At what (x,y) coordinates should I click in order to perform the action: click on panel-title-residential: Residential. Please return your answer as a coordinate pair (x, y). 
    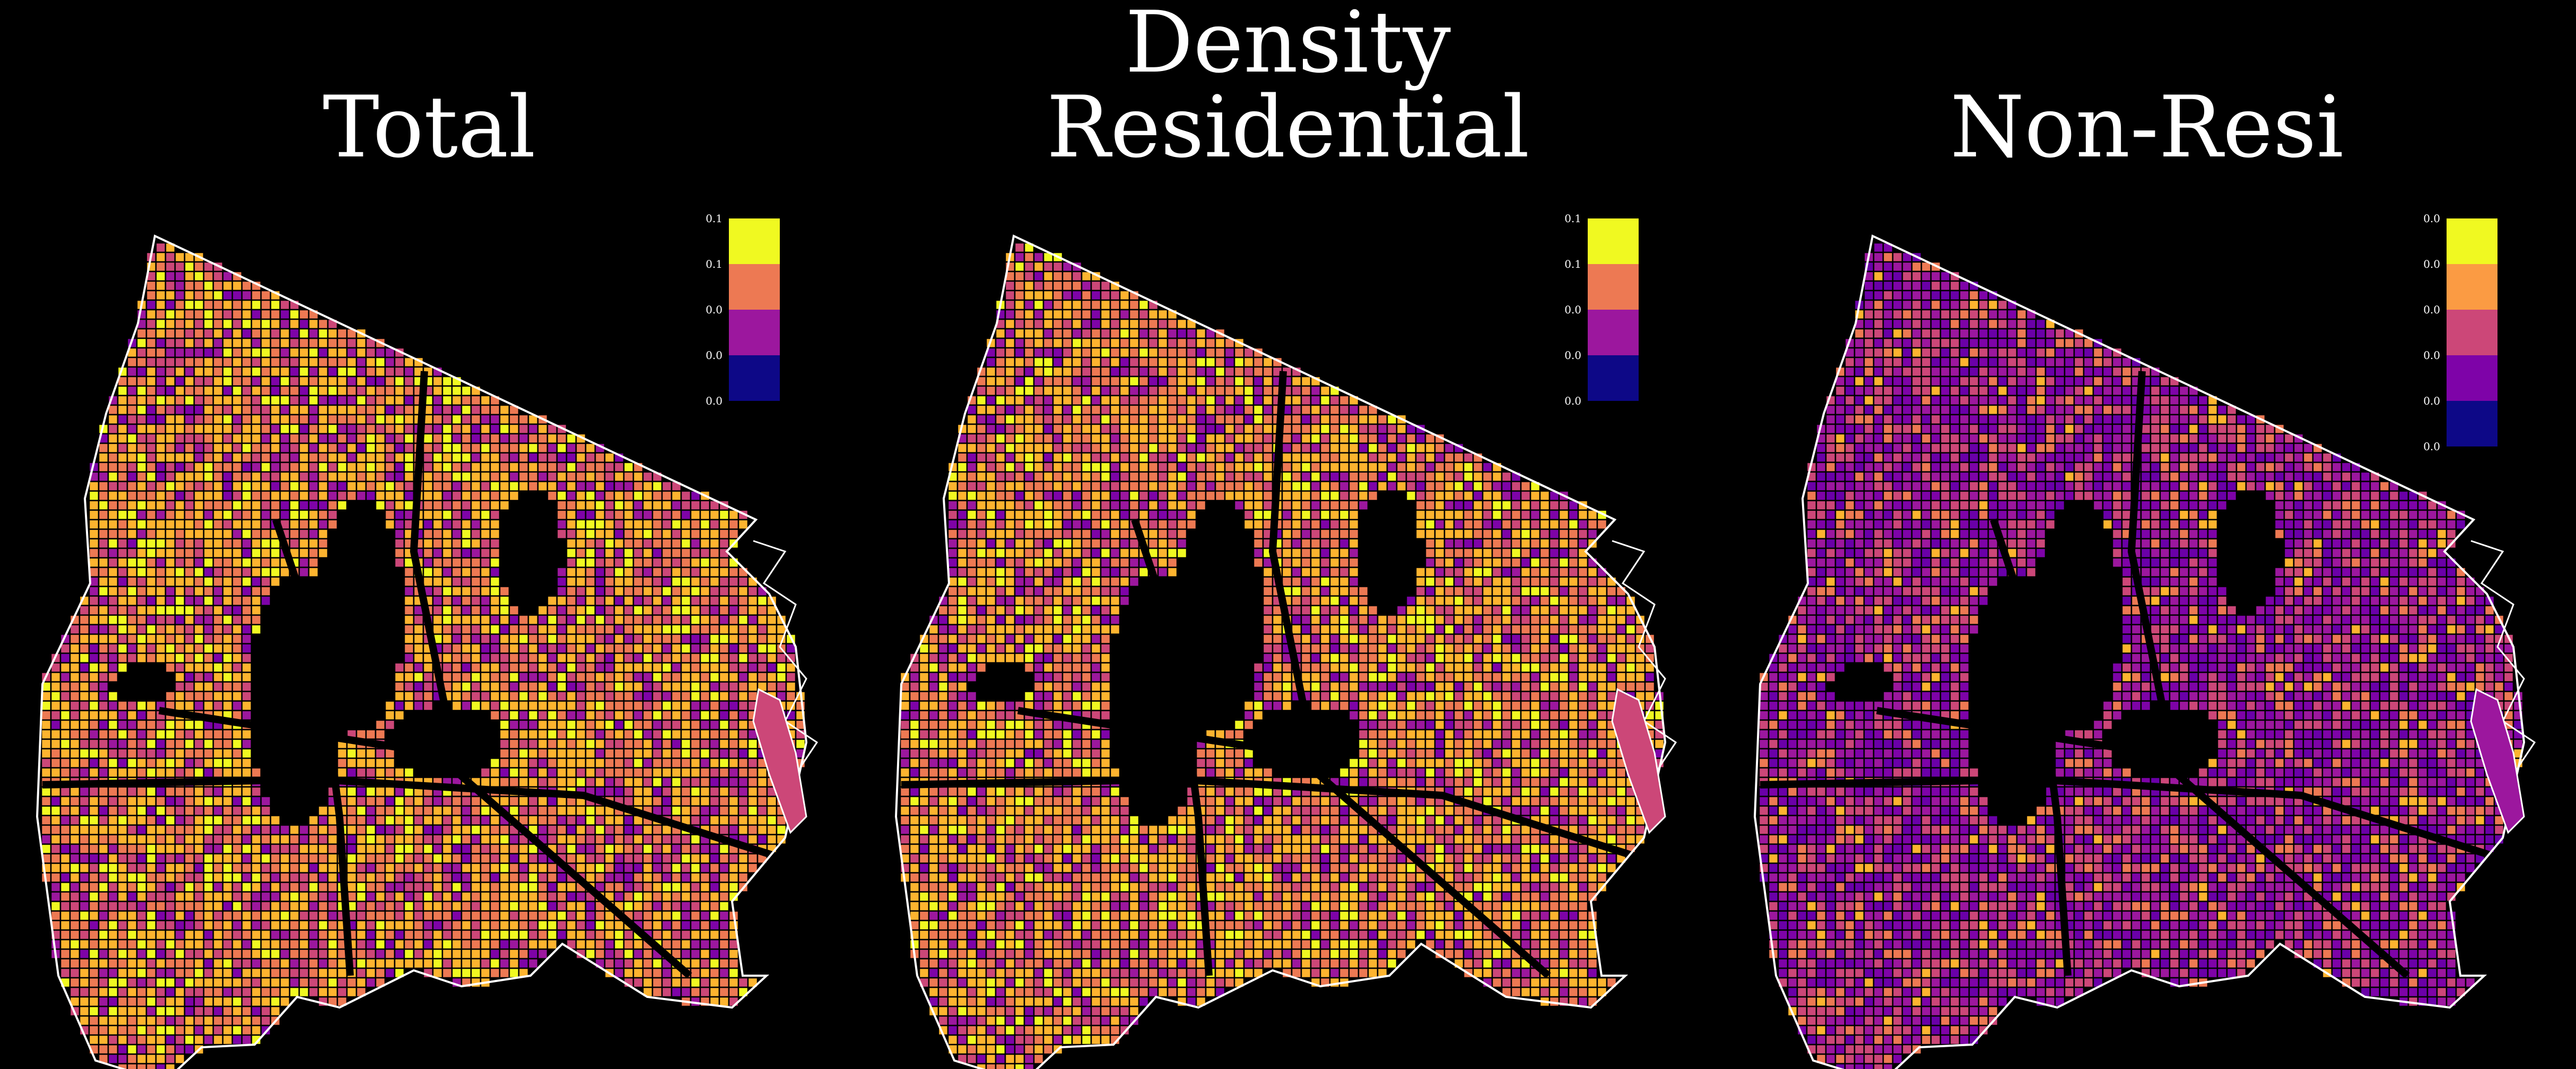
    Looking at the image, I should click on (1288, 127).